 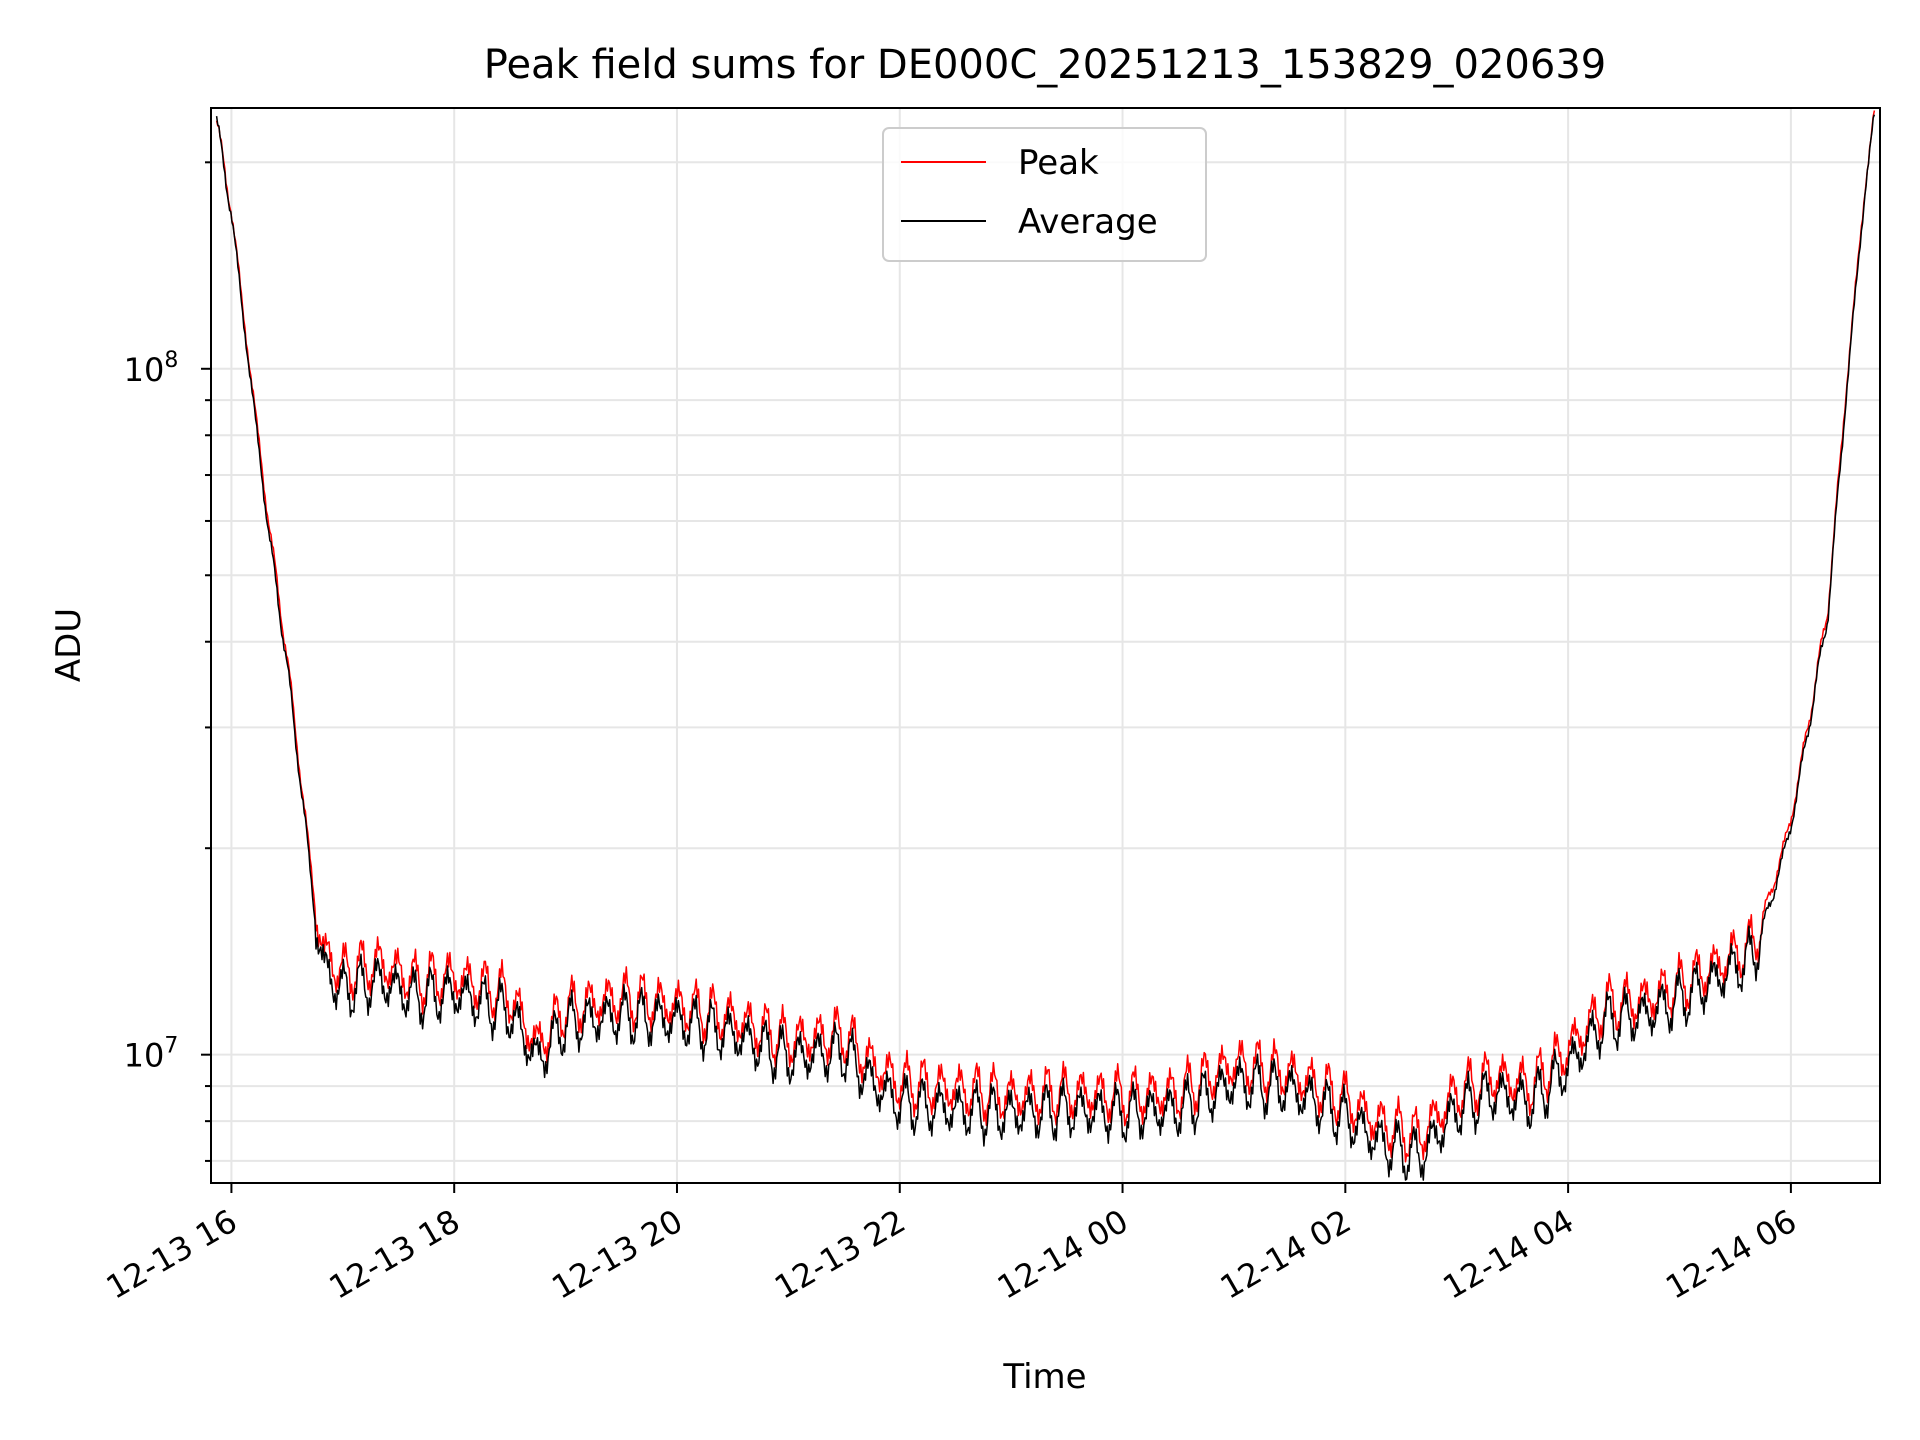 What do you see at coordinates (1058, 163) in the screenshot?
I see `legend-label-peak: Peak` at bounding box center [1058, 163].